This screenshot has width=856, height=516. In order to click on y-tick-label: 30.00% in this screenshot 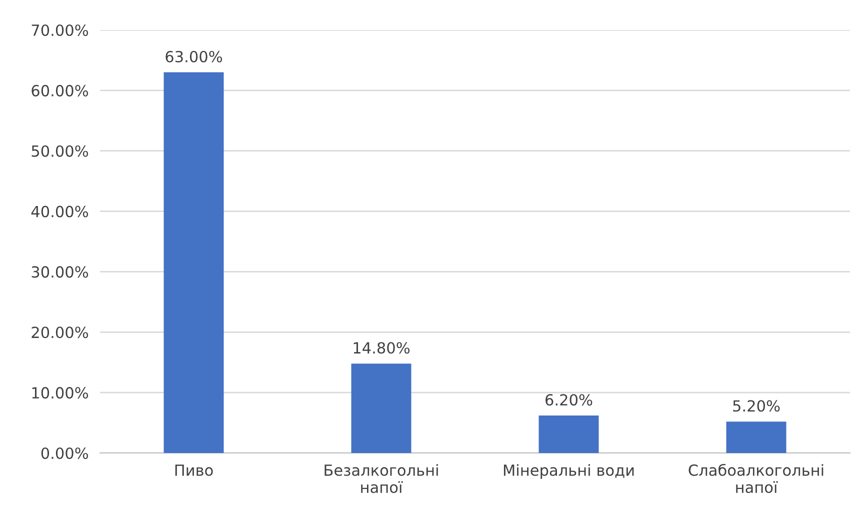, I will do `click(60, 272)`.